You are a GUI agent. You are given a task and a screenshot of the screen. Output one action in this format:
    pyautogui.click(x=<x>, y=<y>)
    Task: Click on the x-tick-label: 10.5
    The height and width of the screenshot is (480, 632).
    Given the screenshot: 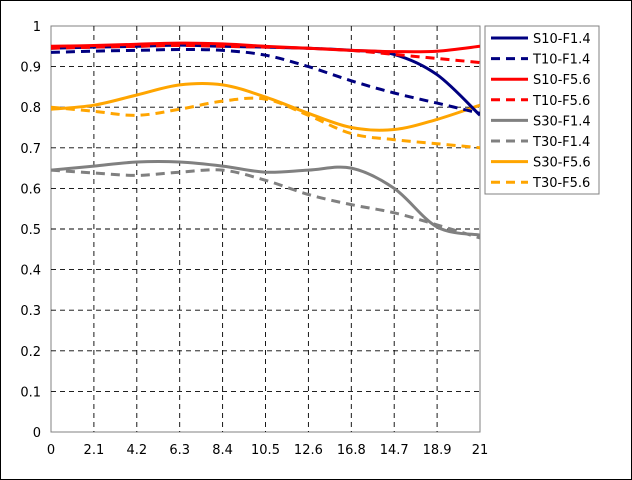 What is the action you would take?
    pyautogui.click(x=265, y=450)
    